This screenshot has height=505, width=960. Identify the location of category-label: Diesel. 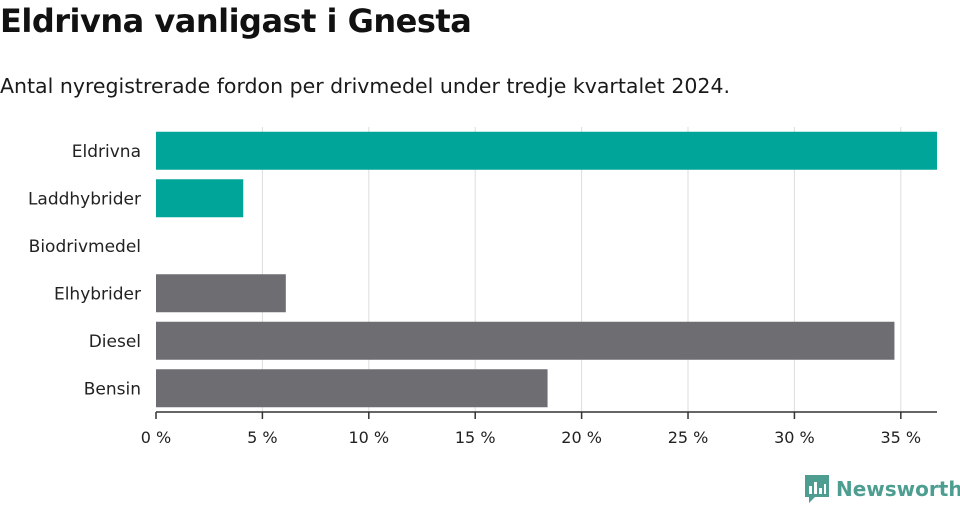
(115, 342).